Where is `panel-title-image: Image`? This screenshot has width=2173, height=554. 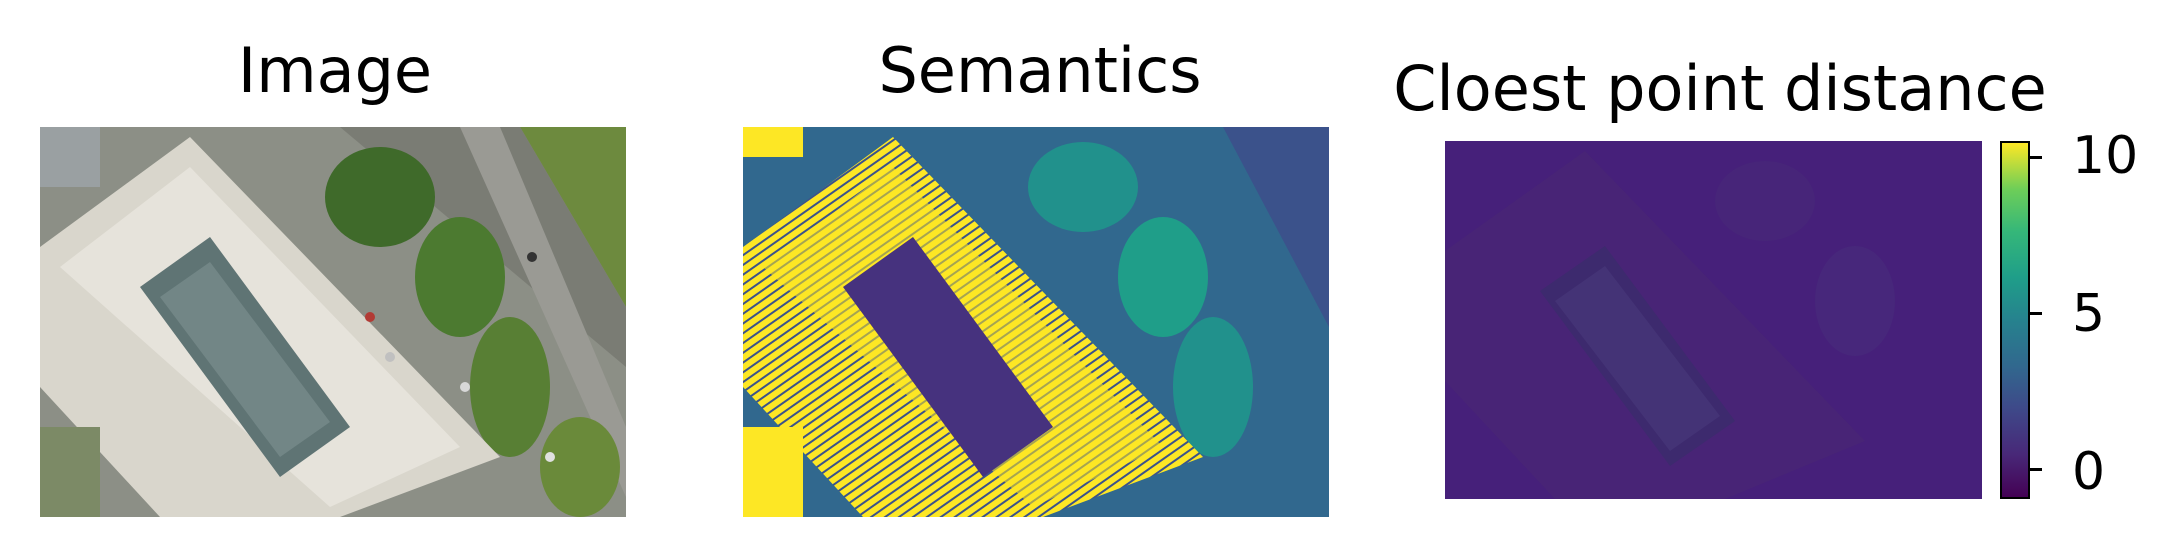
panel-title-image: Image is located at coordinates (335, 70).